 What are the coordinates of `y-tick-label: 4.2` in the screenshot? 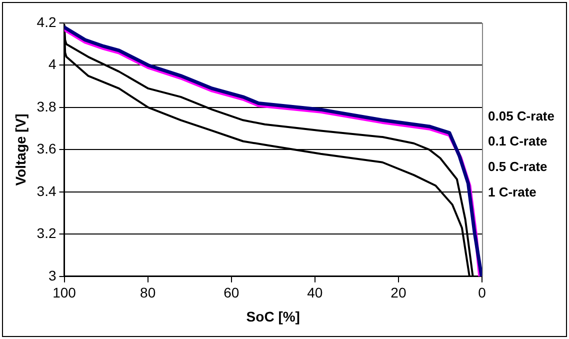 It's located at (46, 22).